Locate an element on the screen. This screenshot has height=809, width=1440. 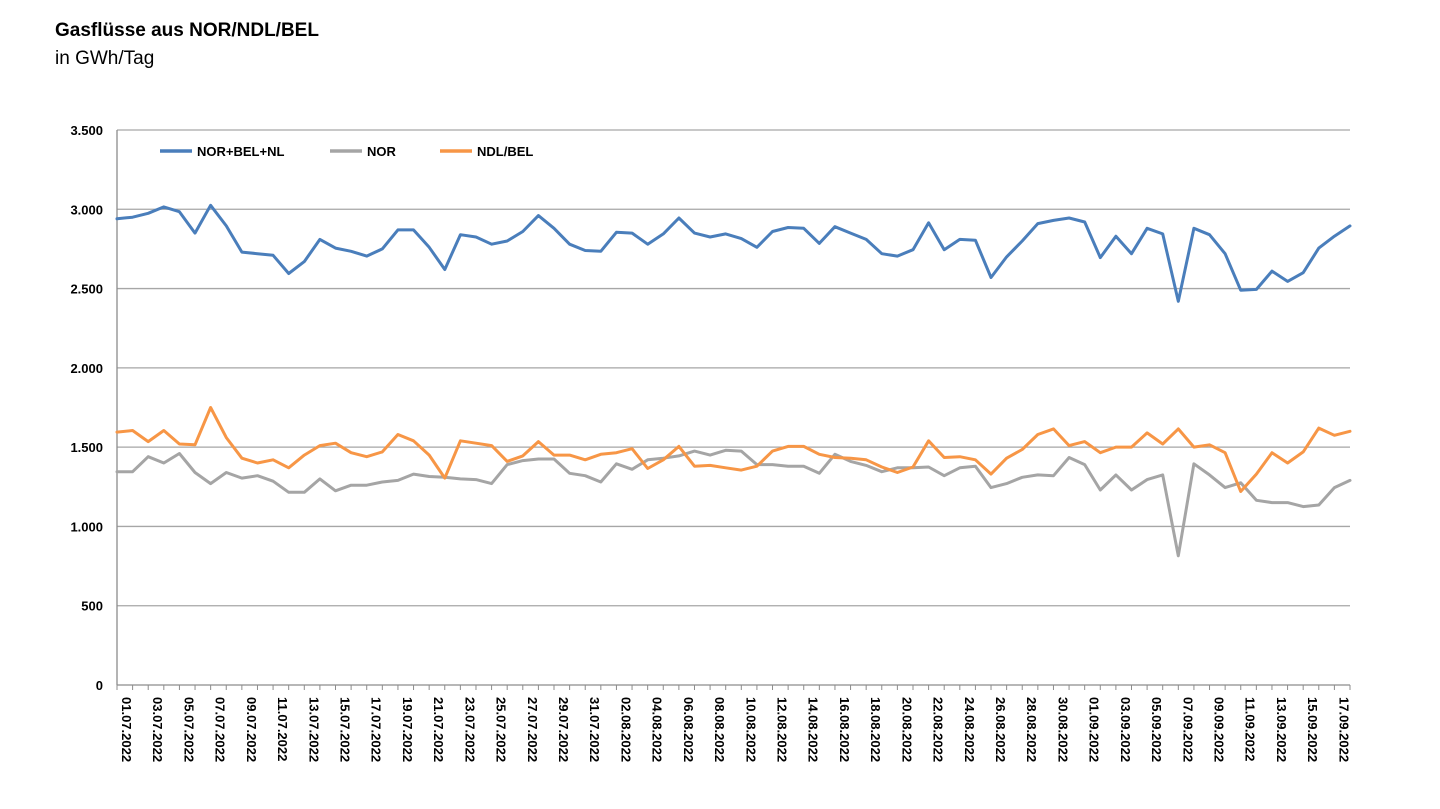
x-tick-label: 17.09.2022 is located at coordinates (1343, 729).